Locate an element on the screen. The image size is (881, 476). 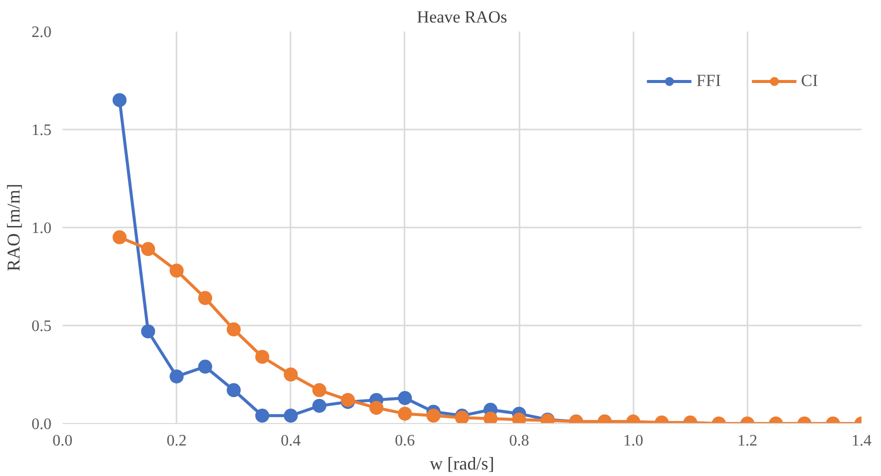
x-tick-label: 0.6 is located at coordinates (404, 441).